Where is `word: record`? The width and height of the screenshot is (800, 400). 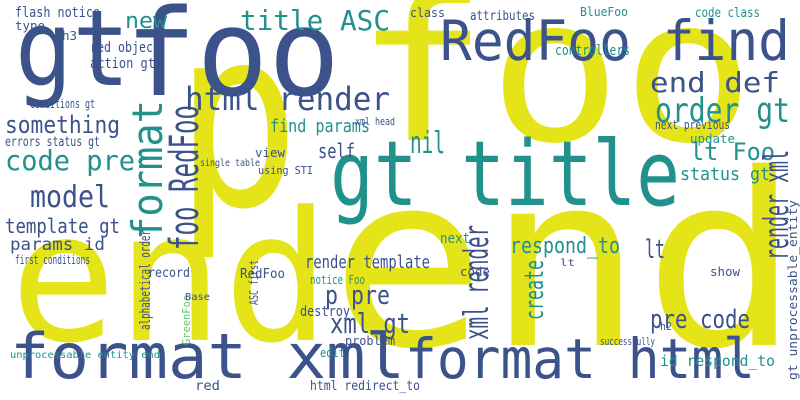
word: record is located at coordinates (169, 273).